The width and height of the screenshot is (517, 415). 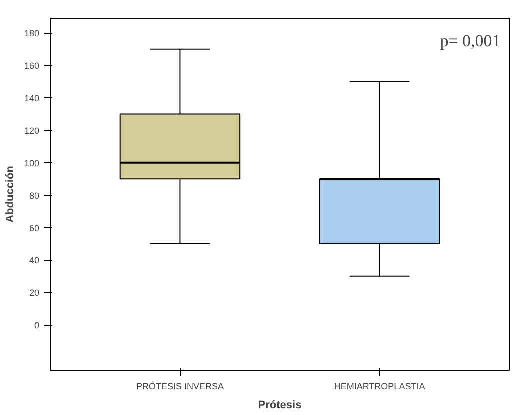 I want to click on y-tick-label: 0, so click(x=37, y=325).